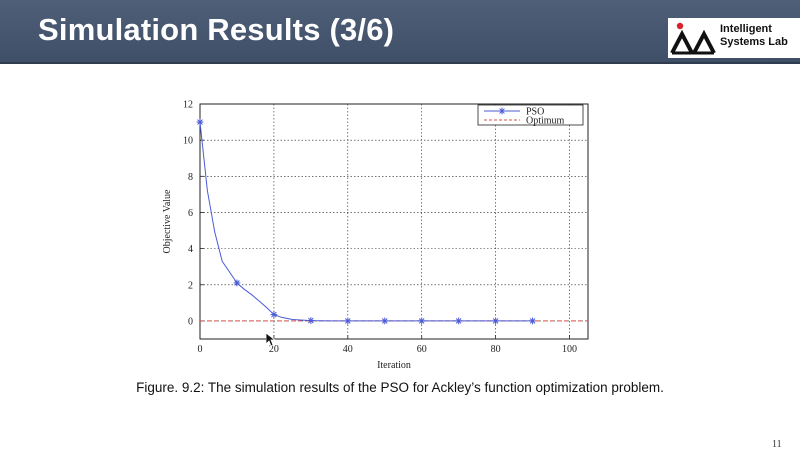  Describe the element at coordinates (274, 349) in the screenshot. I see `x-tick-label: 20` at that location.